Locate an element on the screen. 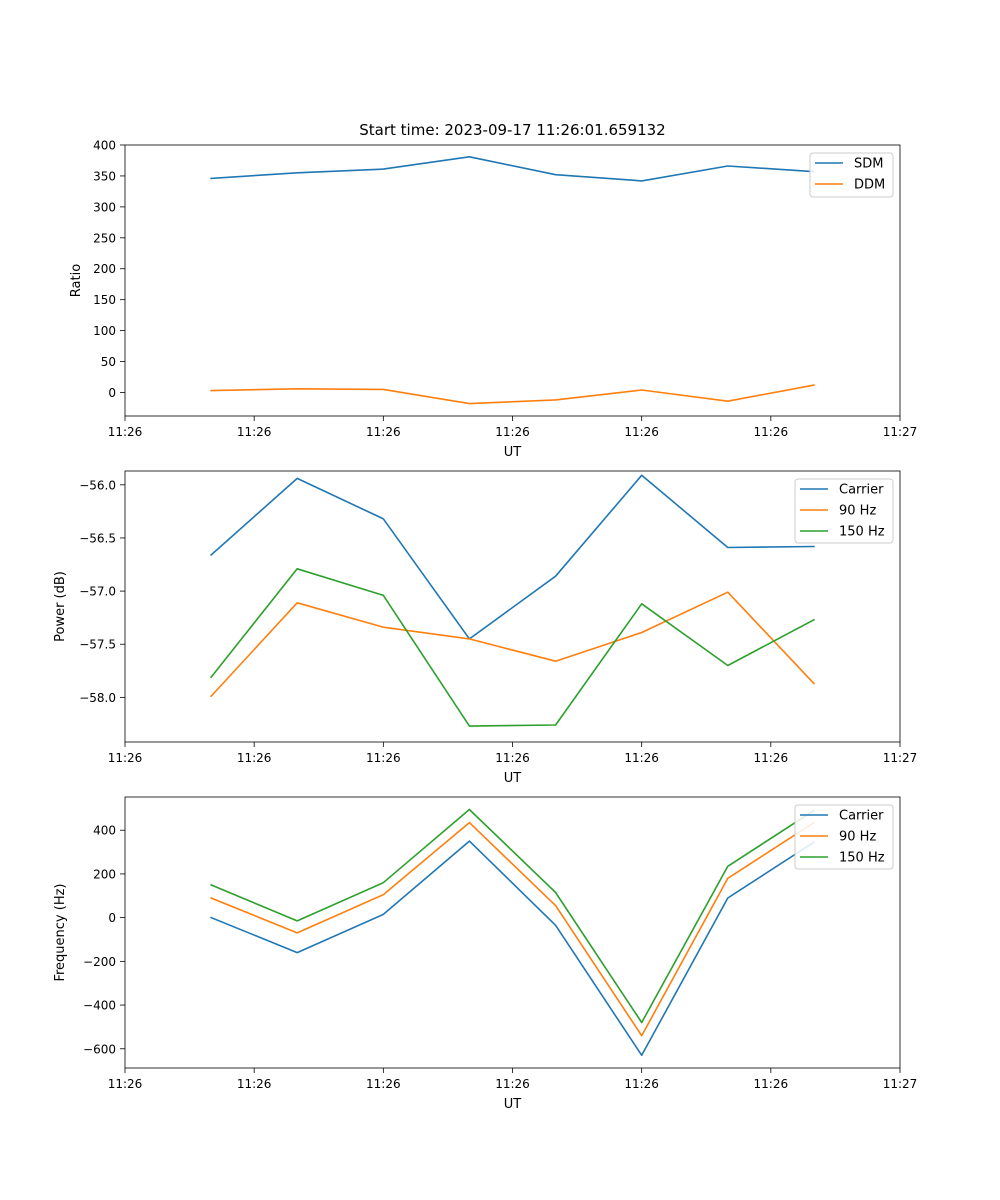 This screenshot has width=1000, height=1200. legend-label: DDM is located at coordinates (869, 185).